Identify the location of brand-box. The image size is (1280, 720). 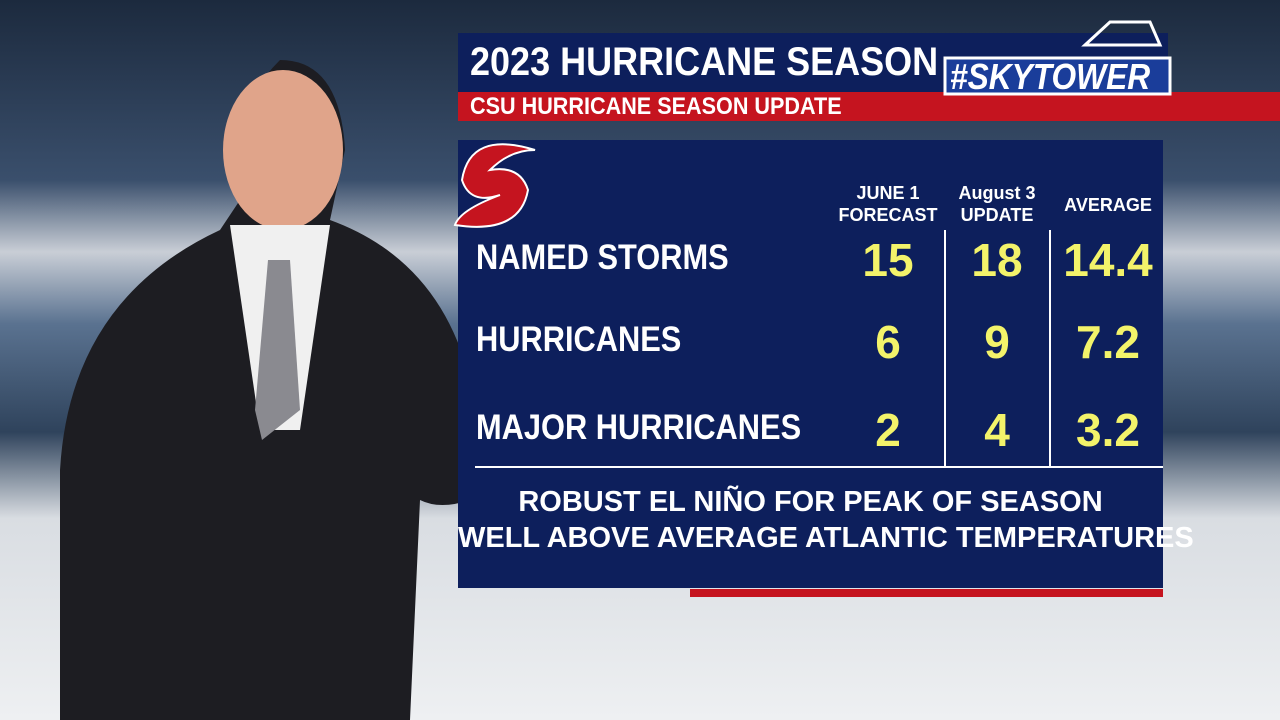
(1057, 76).